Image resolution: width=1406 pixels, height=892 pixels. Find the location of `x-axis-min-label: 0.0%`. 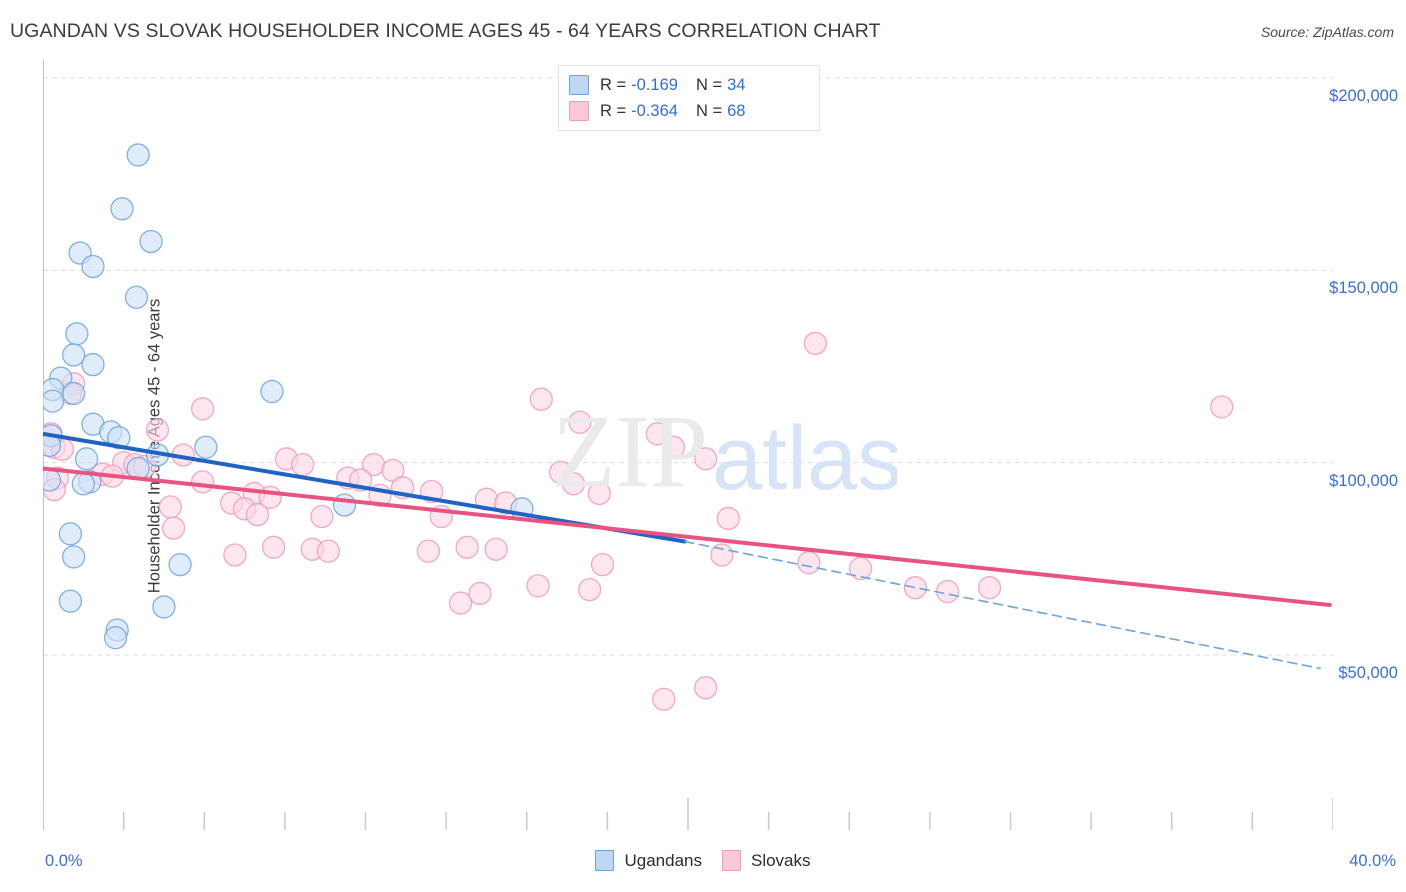

x-axis-min-label: 0.0% is located at coordinates (64, 861).